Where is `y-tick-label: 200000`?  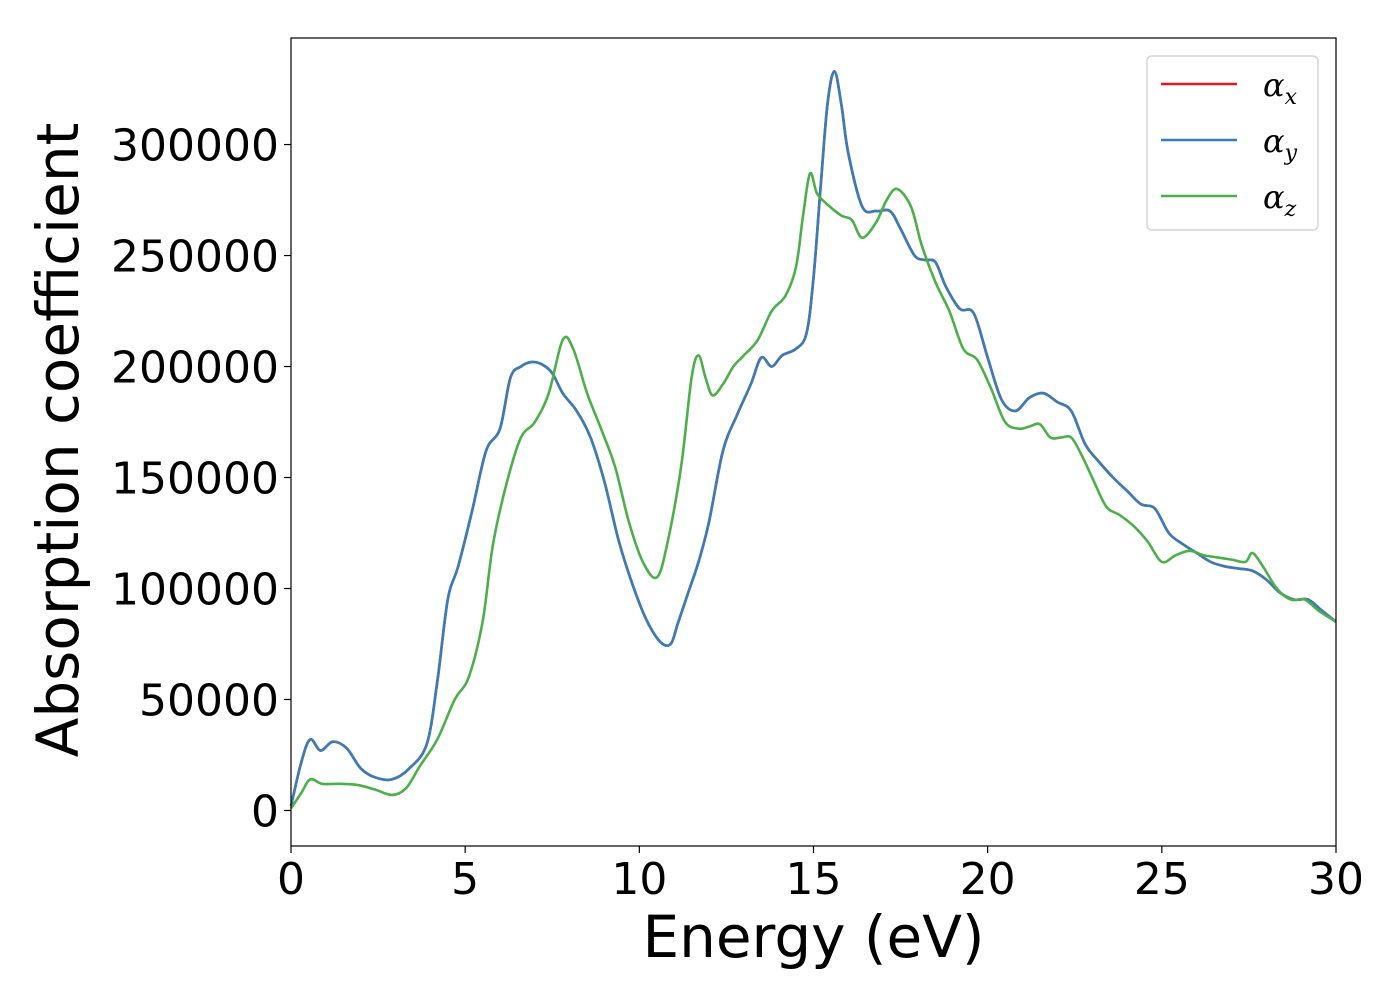 y-tick-label: 200000 is located at coordinates (195, 368).